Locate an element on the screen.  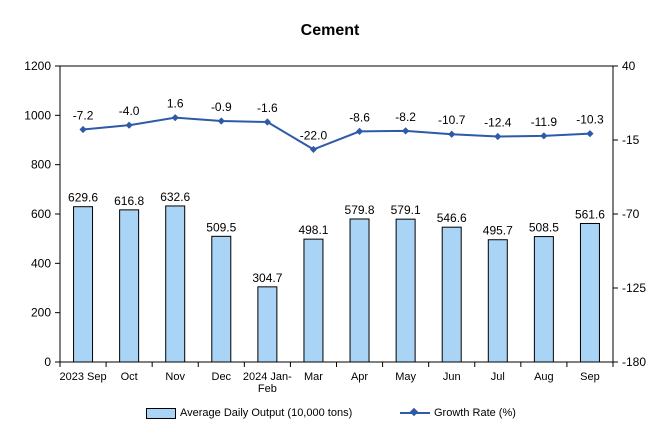
y-right-tick-label: -15 is located at coordinates (631, 140).